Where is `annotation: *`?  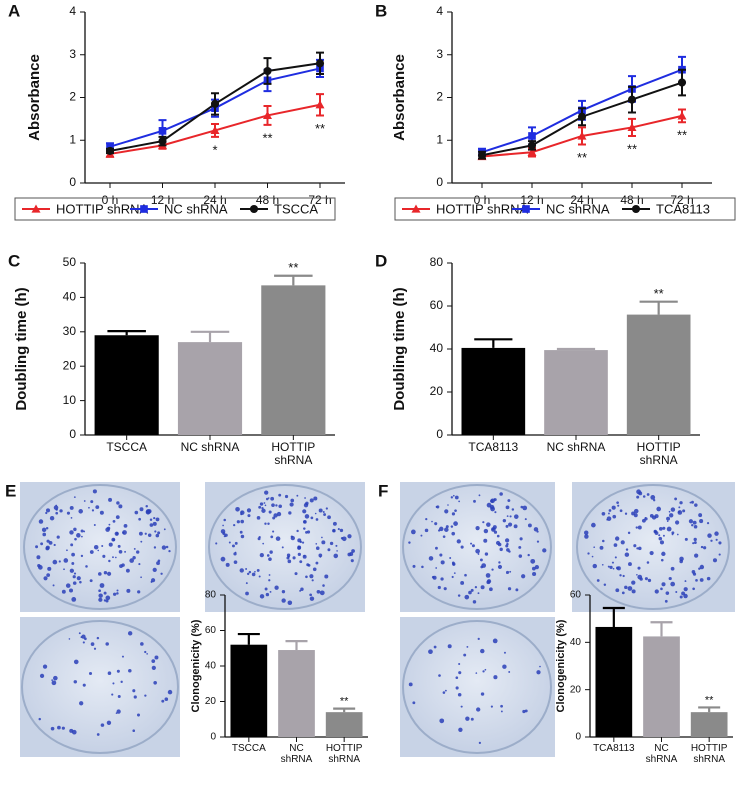 annotation: * is located at coordinates (214, 149).